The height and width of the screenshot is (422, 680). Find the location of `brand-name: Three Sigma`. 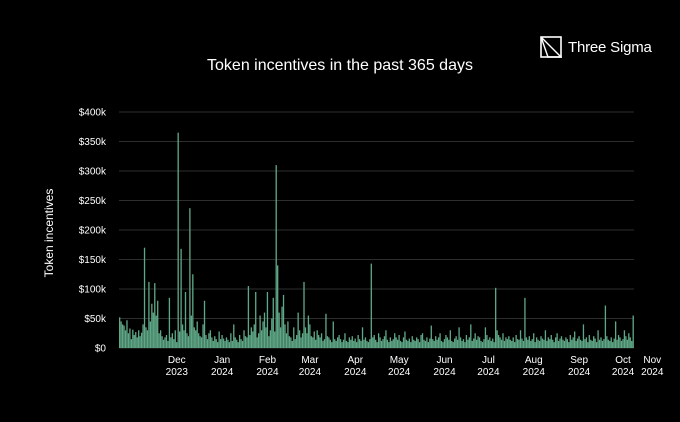

brand-name: Three Sigma is located at coordinates (610, 47).